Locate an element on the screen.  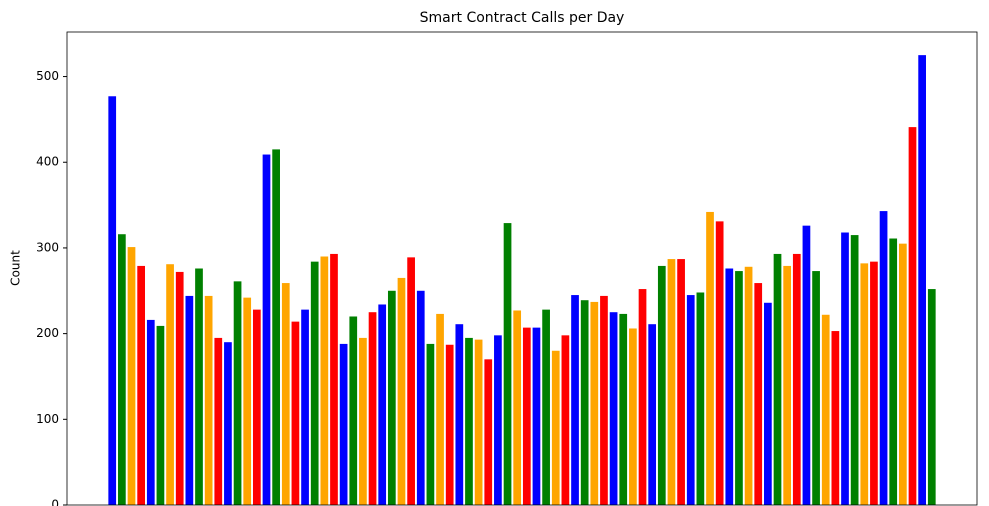
y-tick-label: 0 is located at coordinates (55, 502).